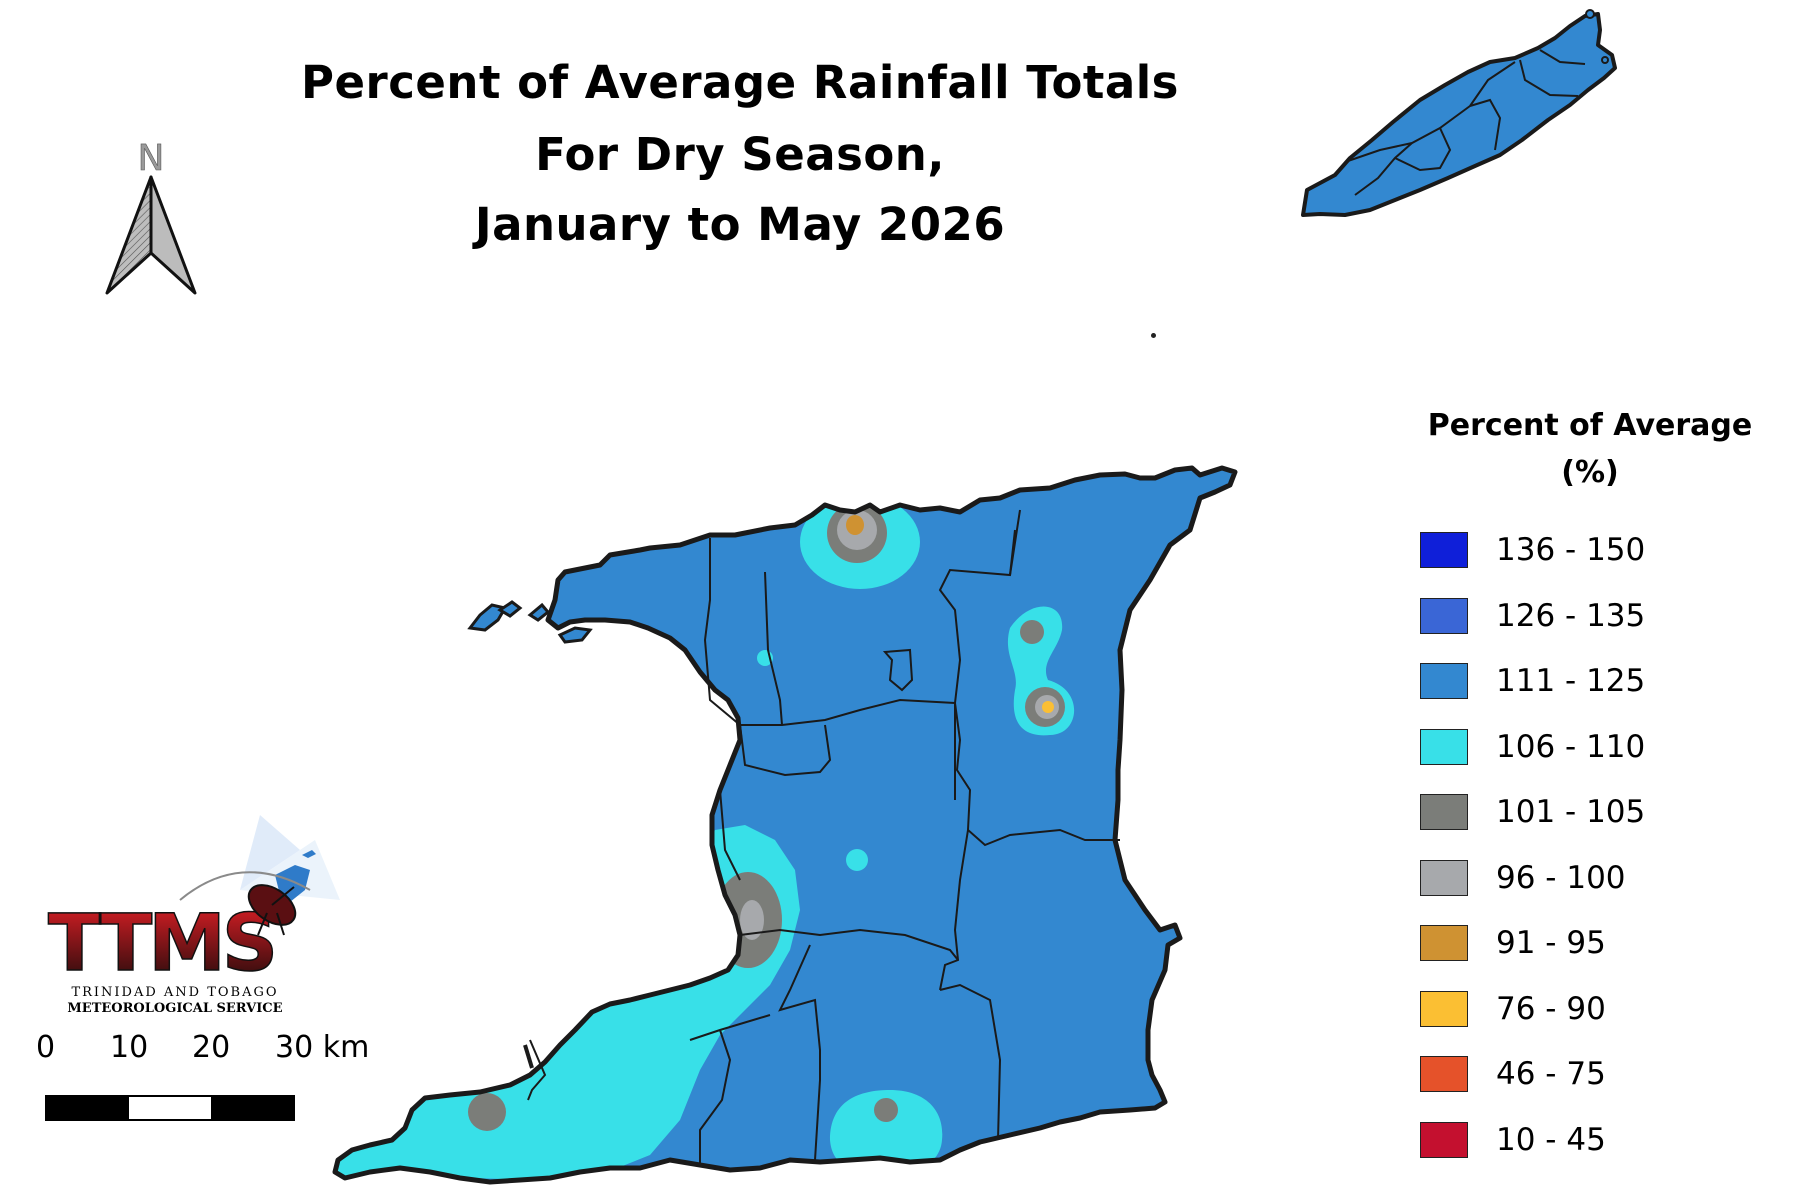 The width and height of the screenshot is (1800, 1200). I want to click on zone-96-100-west, so click(752, 920).